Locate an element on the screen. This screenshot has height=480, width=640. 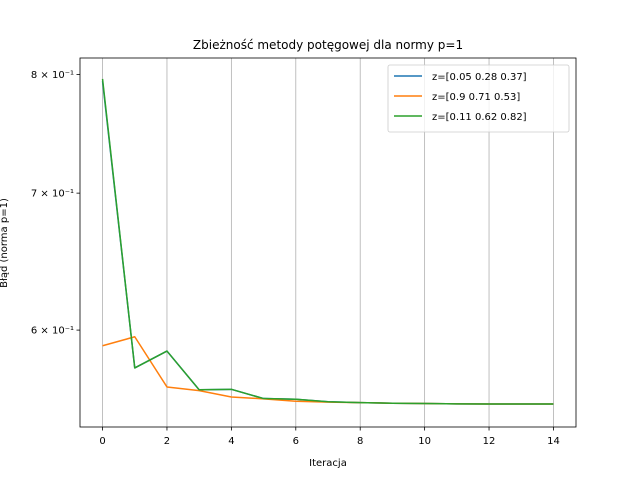
legend-label-2: z=[0.9 0.71 0.53] is located at coordinates (476, 97).